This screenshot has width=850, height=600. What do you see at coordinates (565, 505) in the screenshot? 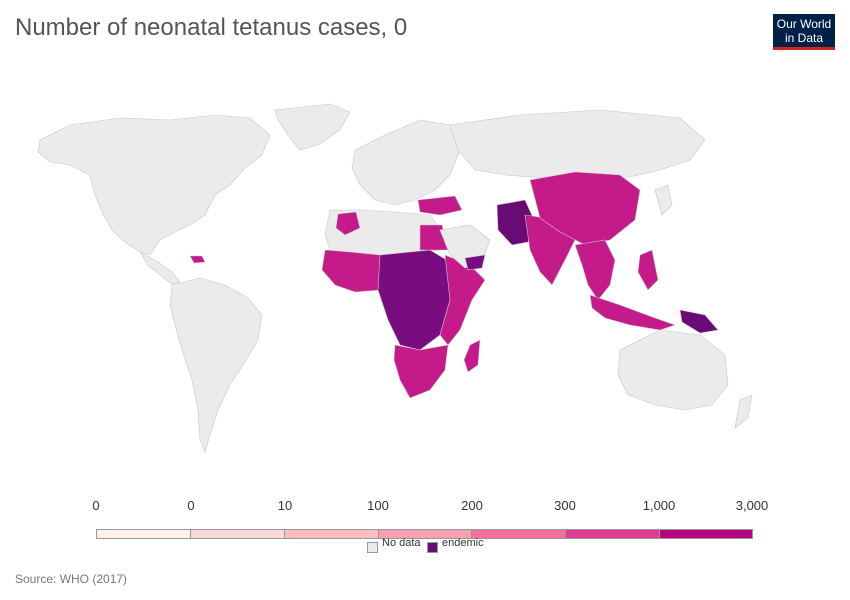
I see `legend-tick: 300` at bounding box center [565, 505].